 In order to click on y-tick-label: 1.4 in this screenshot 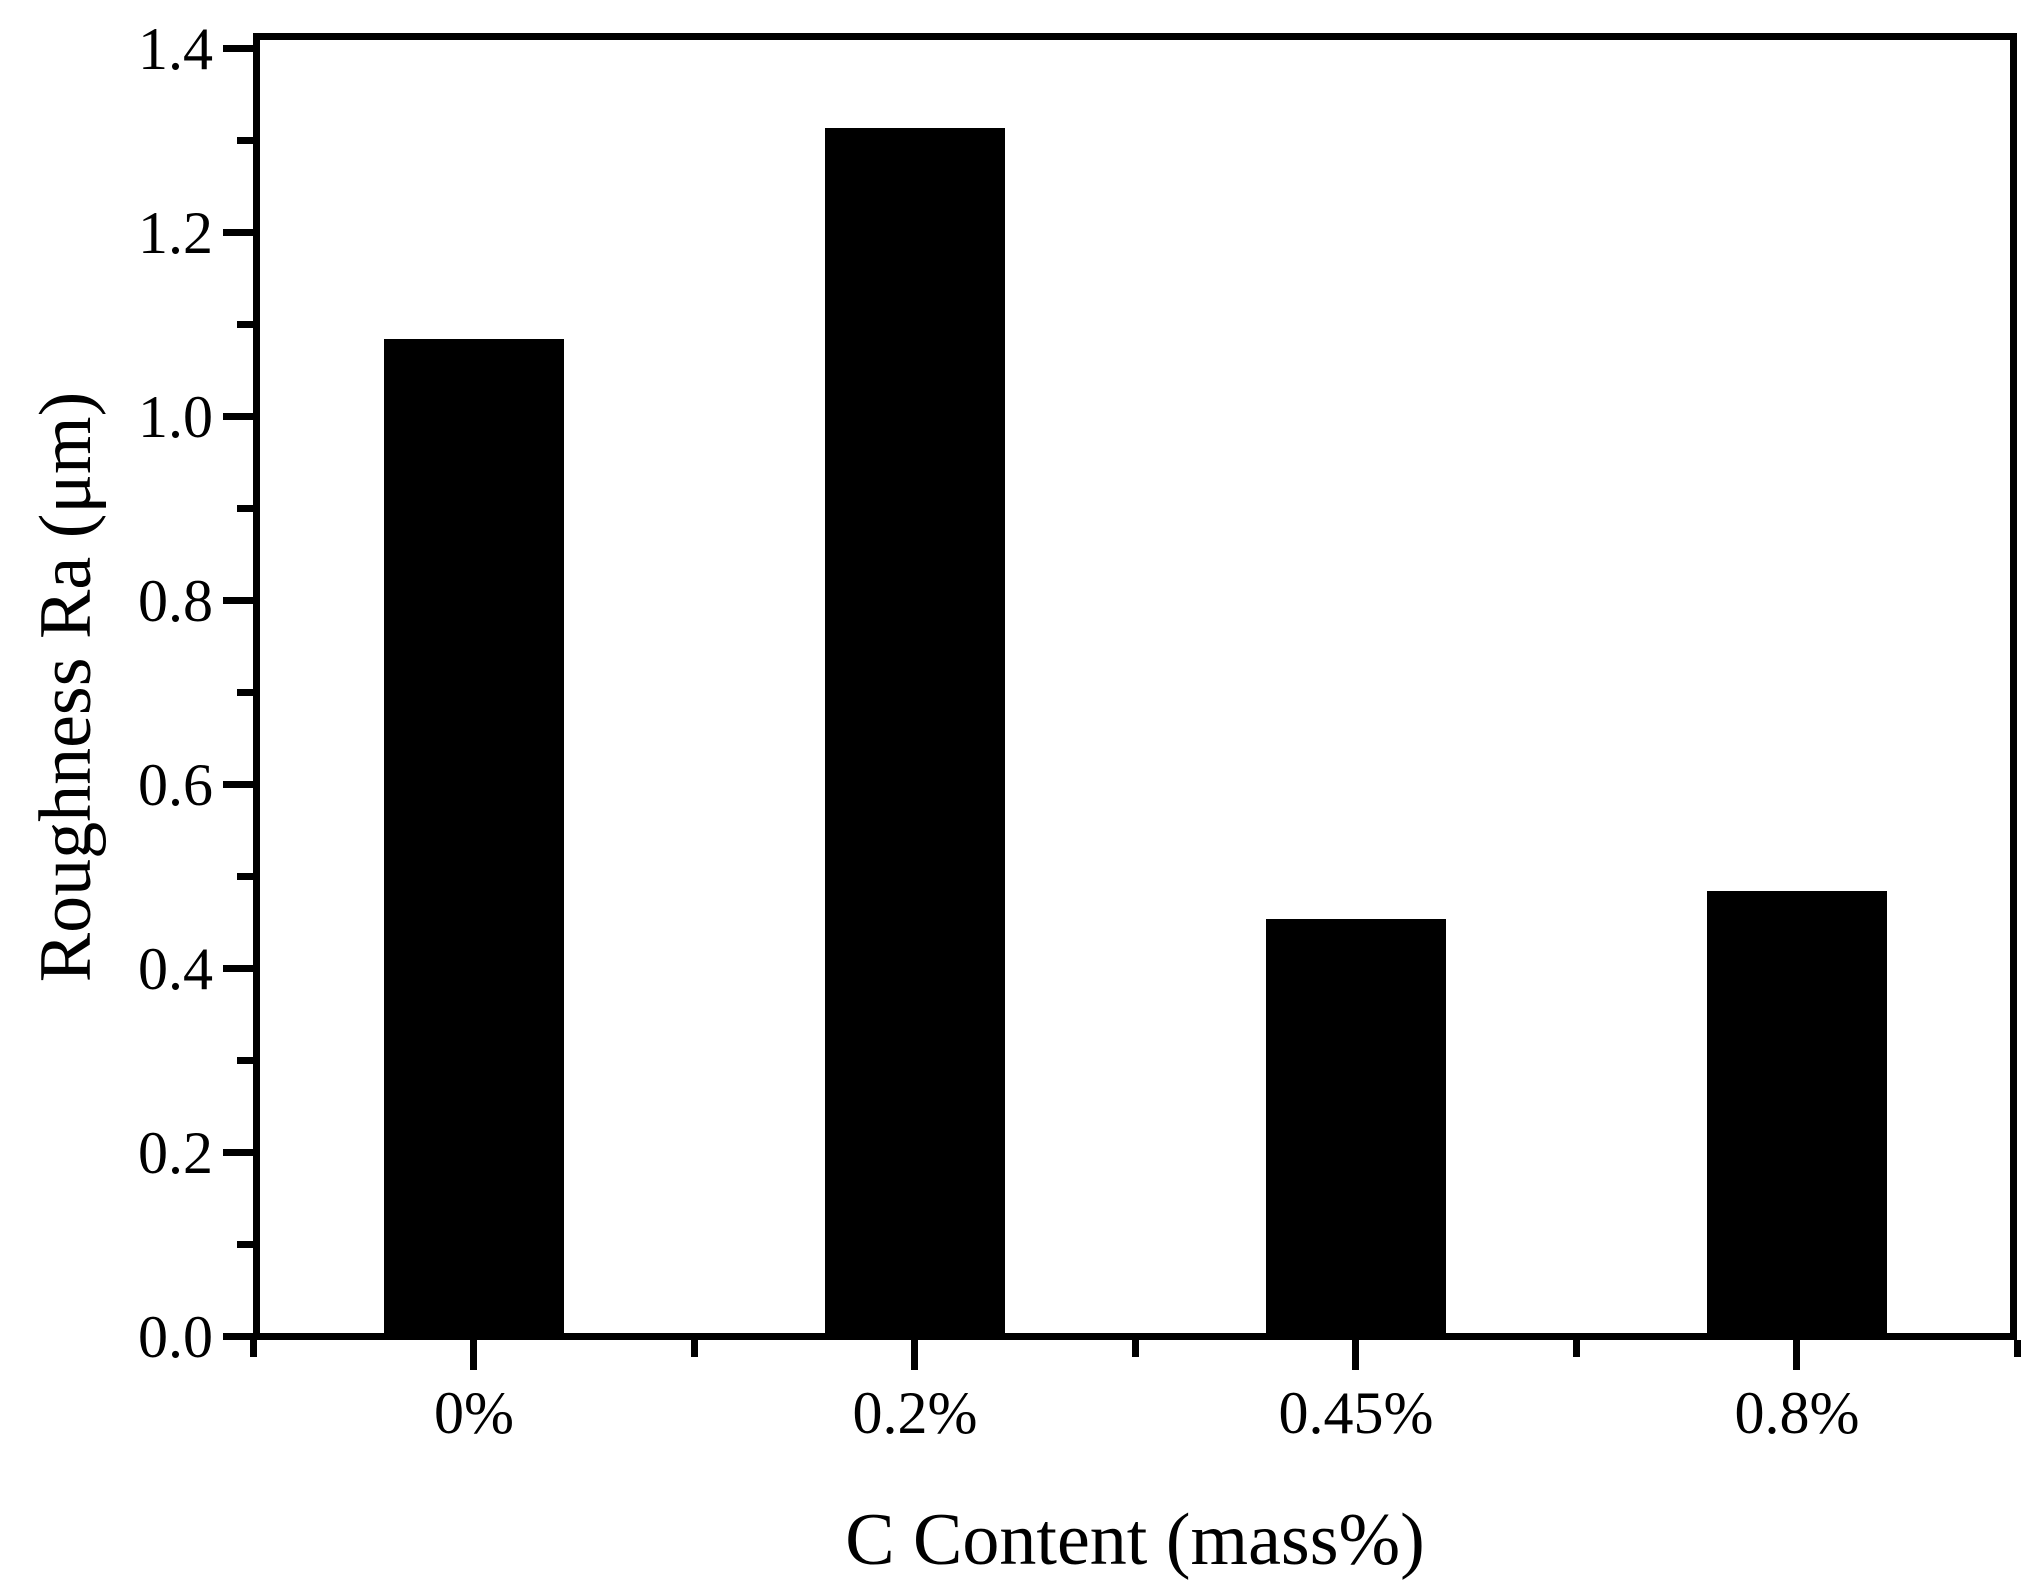, I will do `click(175, 49)`.